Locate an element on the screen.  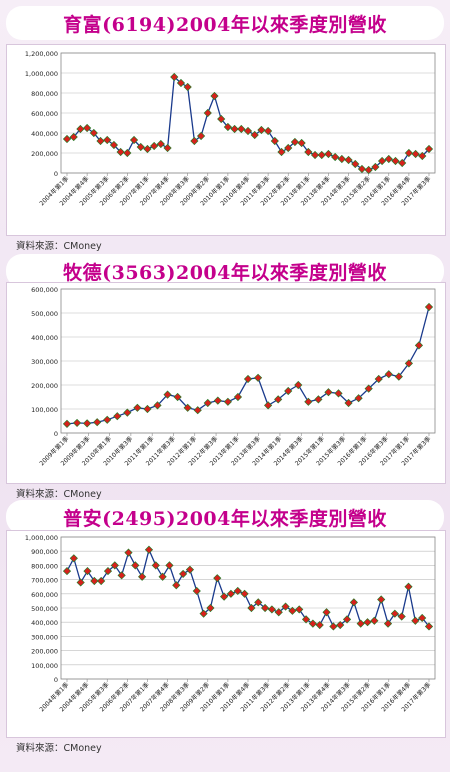
series-line is located at coordinates (248, 123).